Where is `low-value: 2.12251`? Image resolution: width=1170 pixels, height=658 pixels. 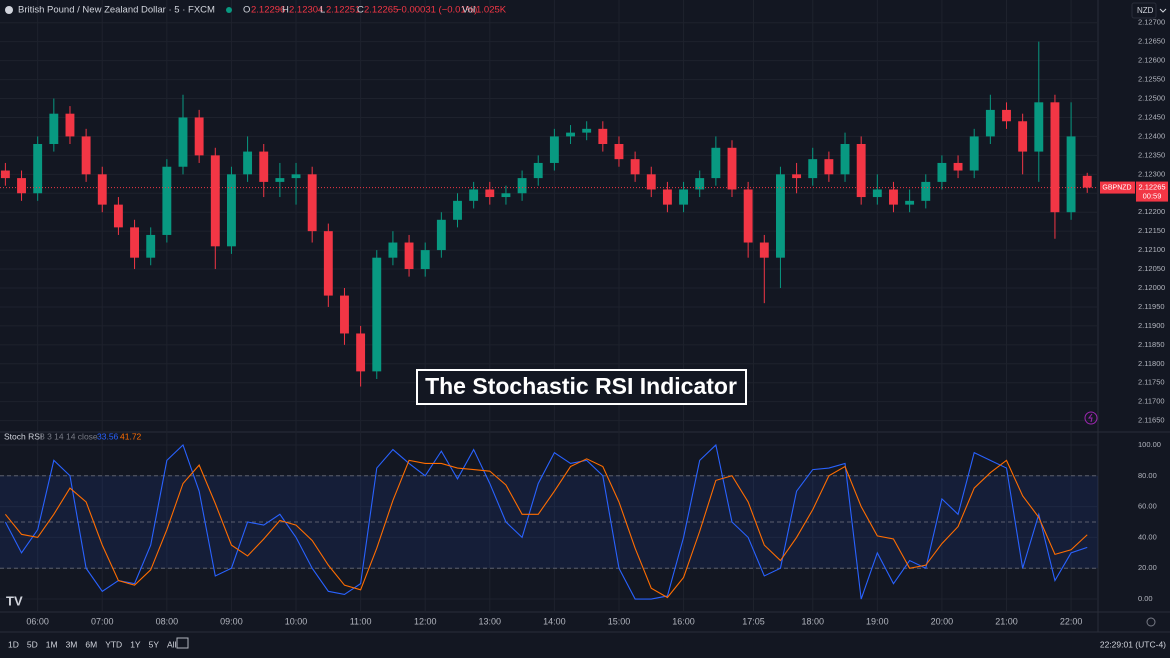
low-value: 2.12251 is located at coordinates (343, 10).